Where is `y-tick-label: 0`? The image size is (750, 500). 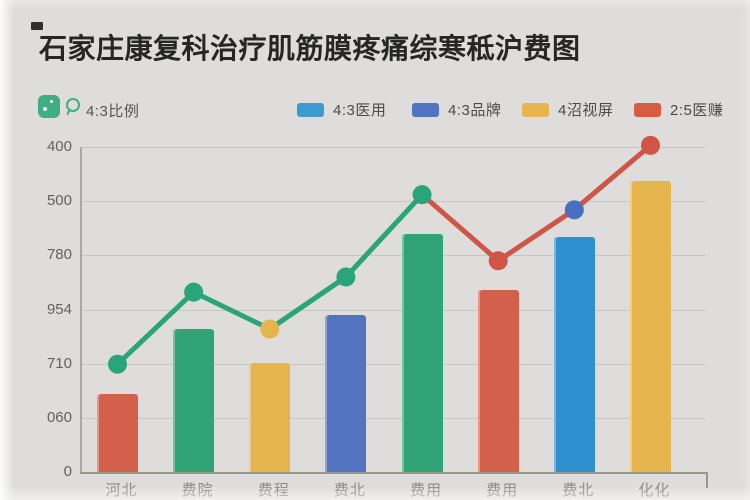
y-tick-label: 0 is located at coordinates (67, 471).